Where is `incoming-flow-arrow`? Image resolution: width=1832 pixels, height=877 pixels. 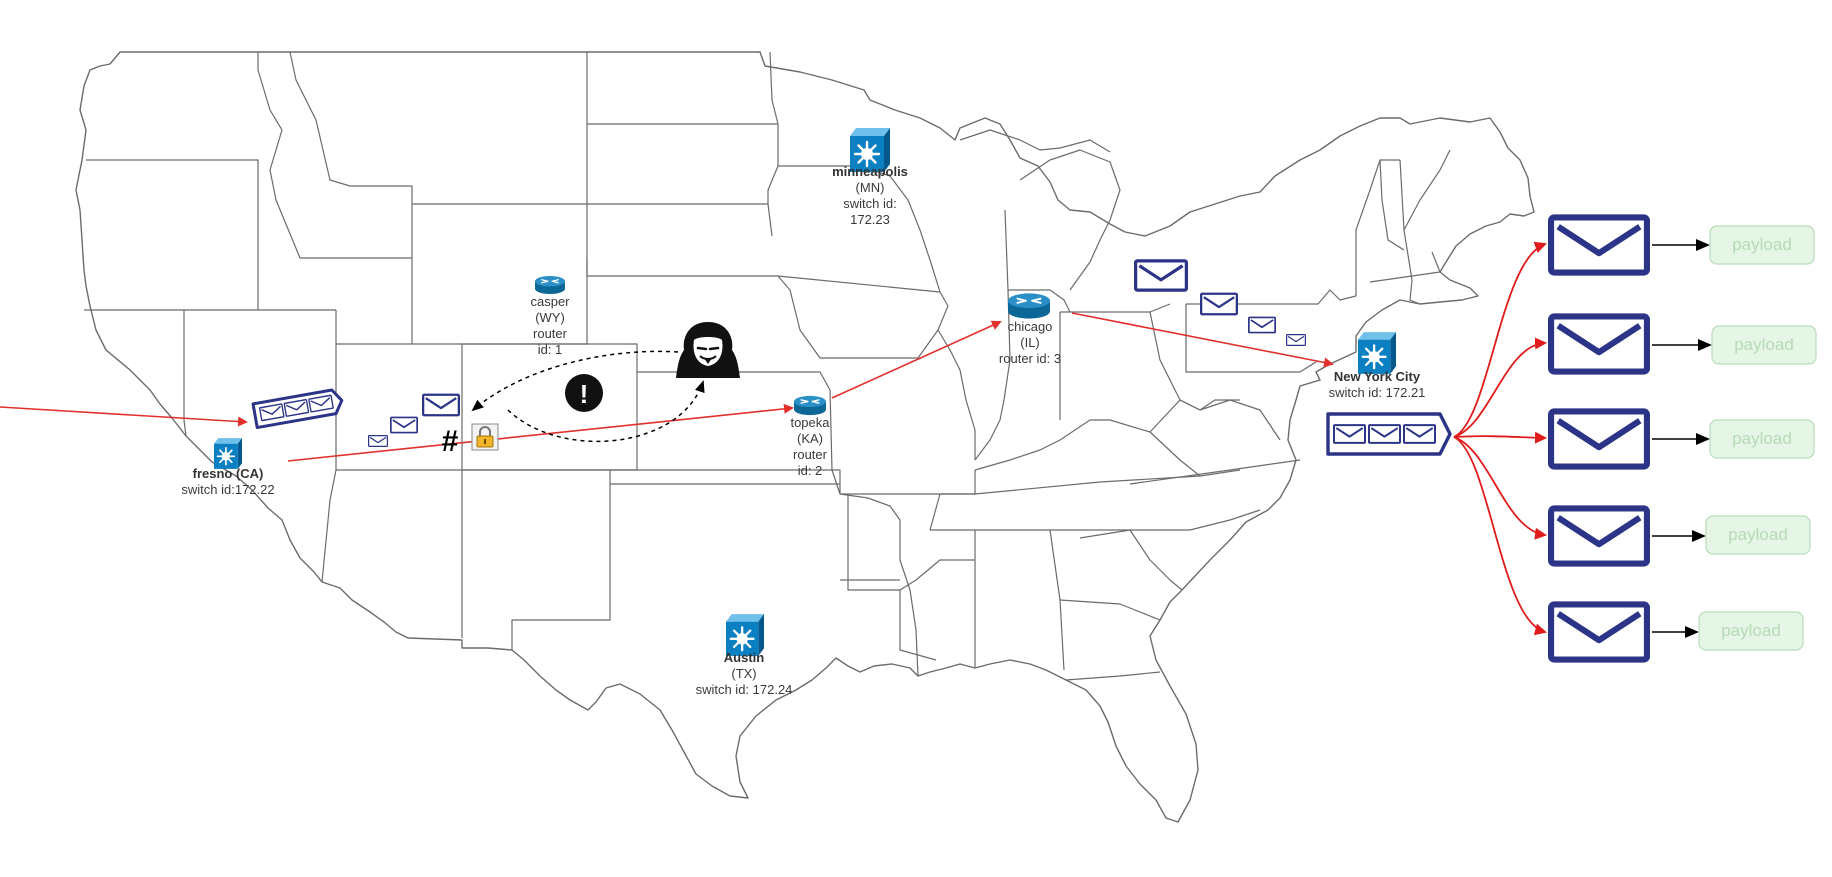 incoming-flow-arrow is located at coordinates (124, 416).